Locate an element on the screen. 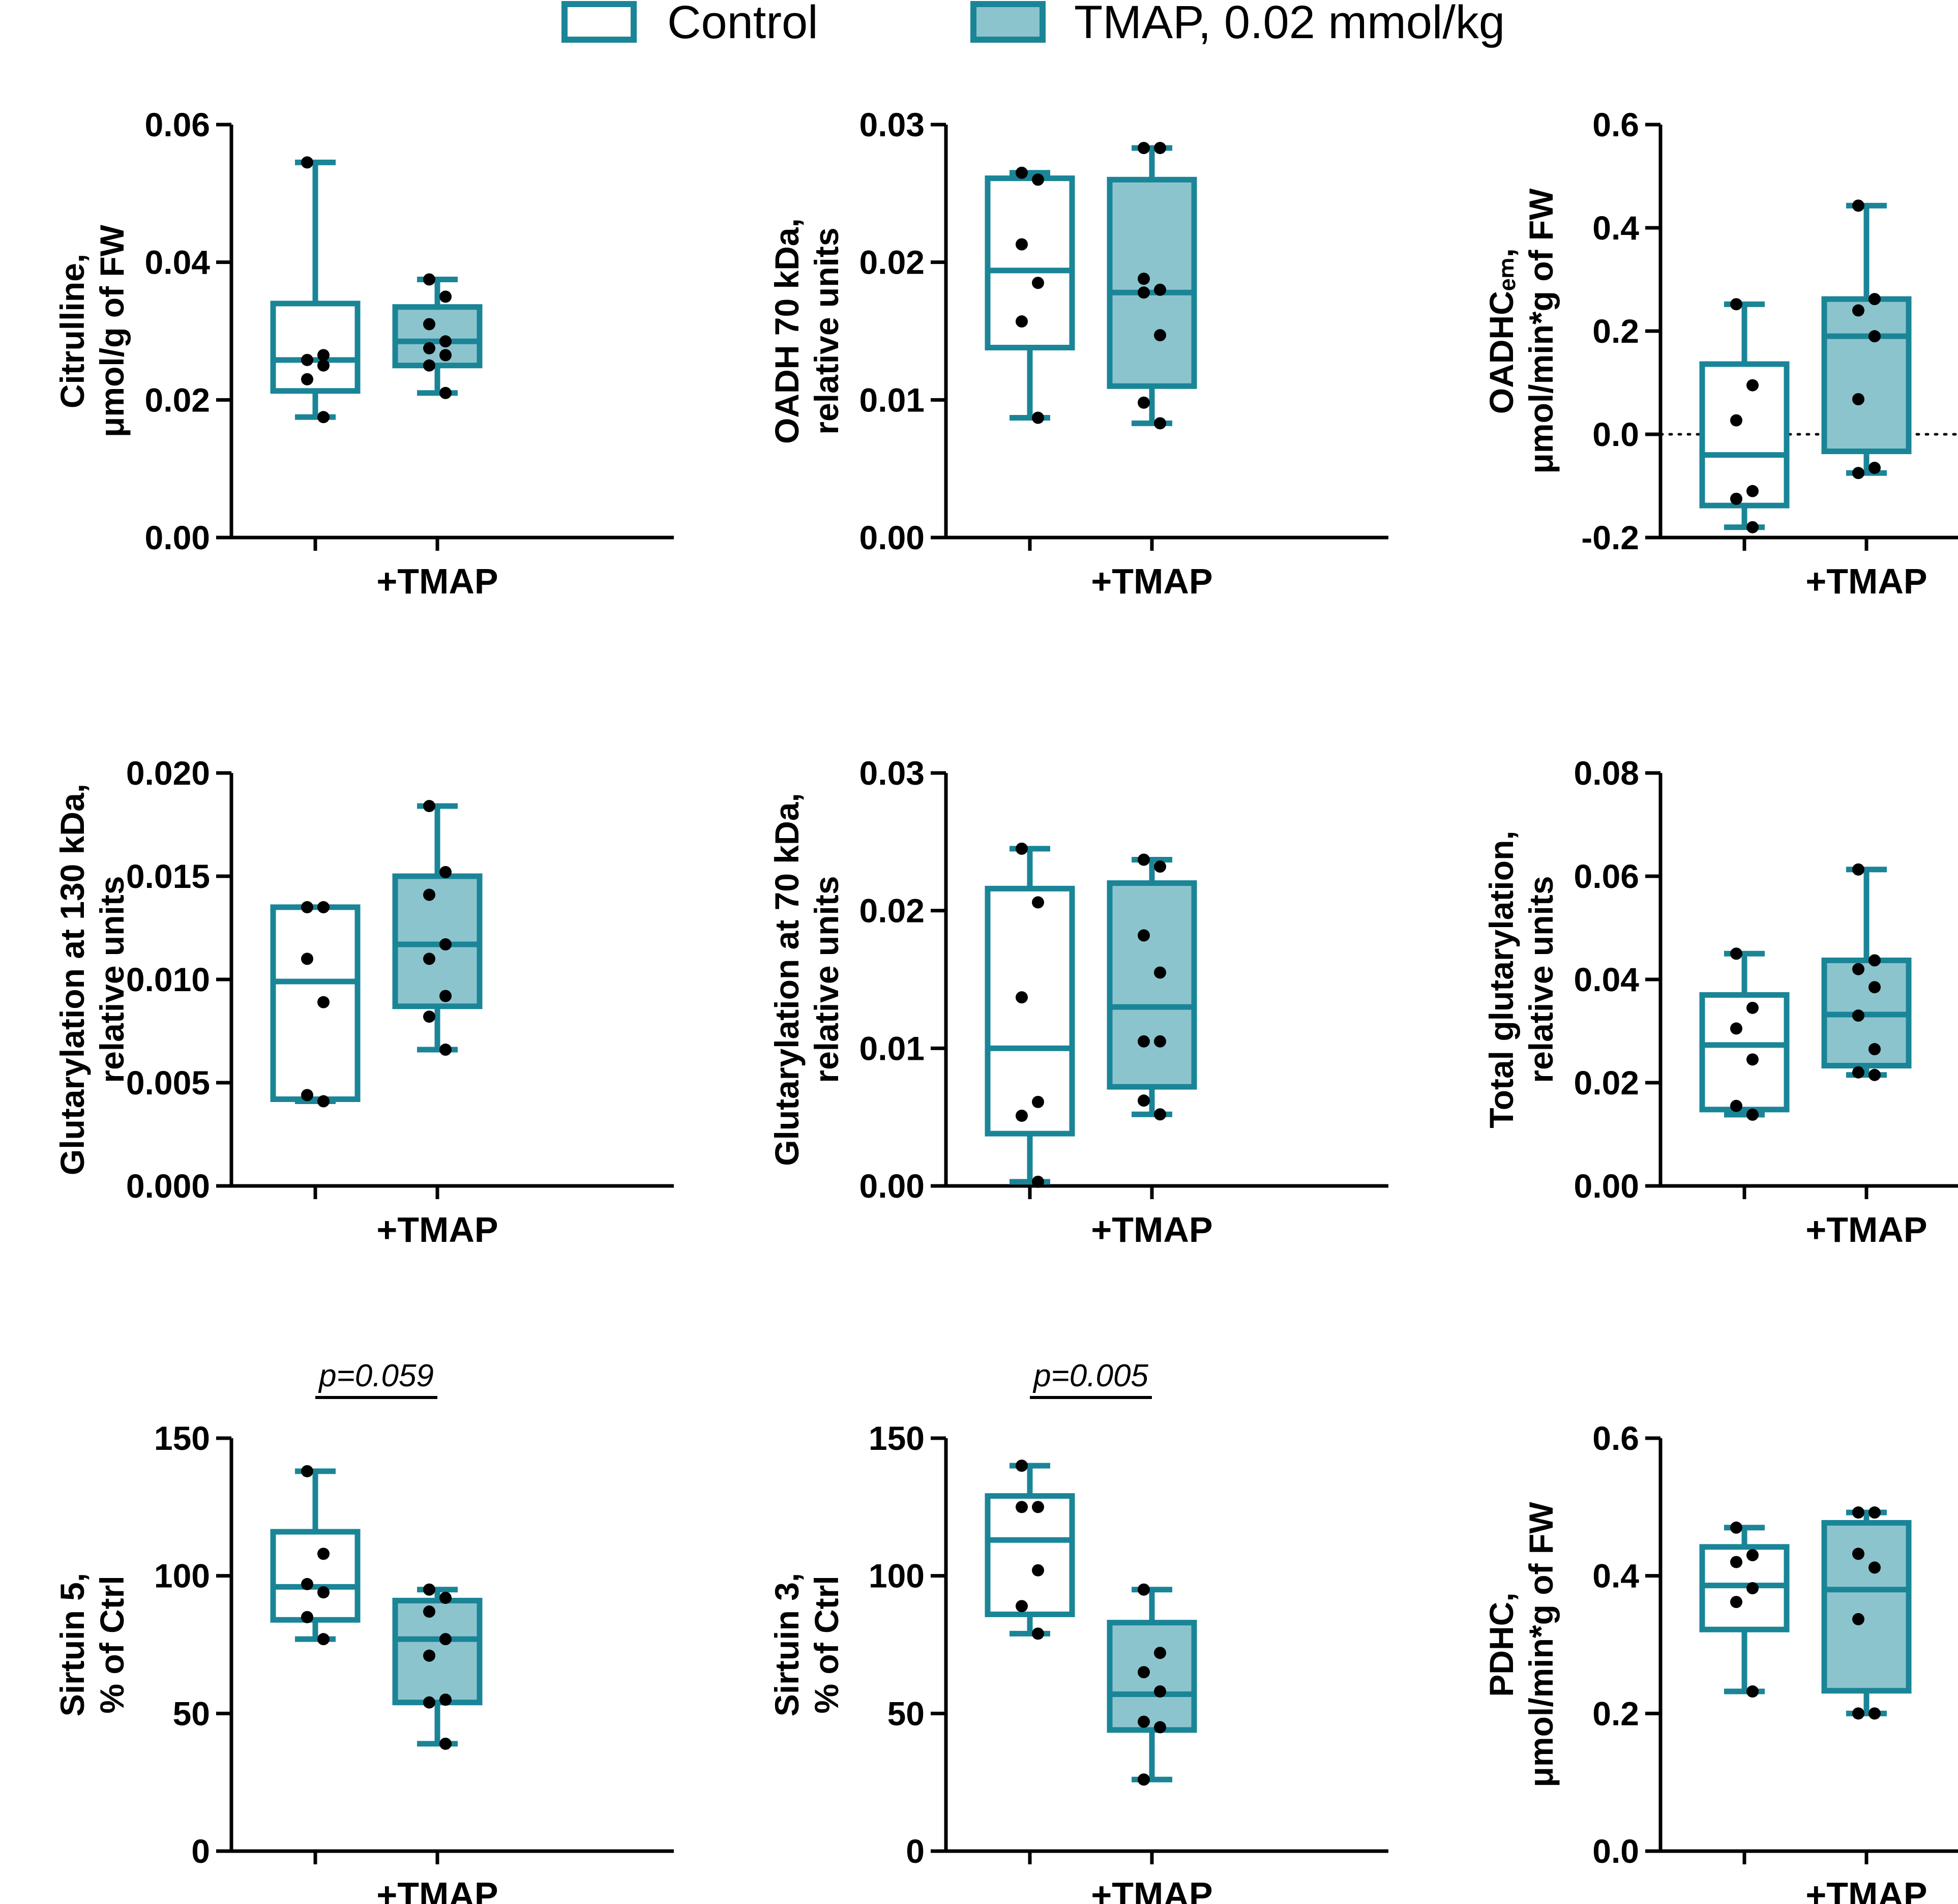  legend-control-swatch is located at coordinates (599, 22).